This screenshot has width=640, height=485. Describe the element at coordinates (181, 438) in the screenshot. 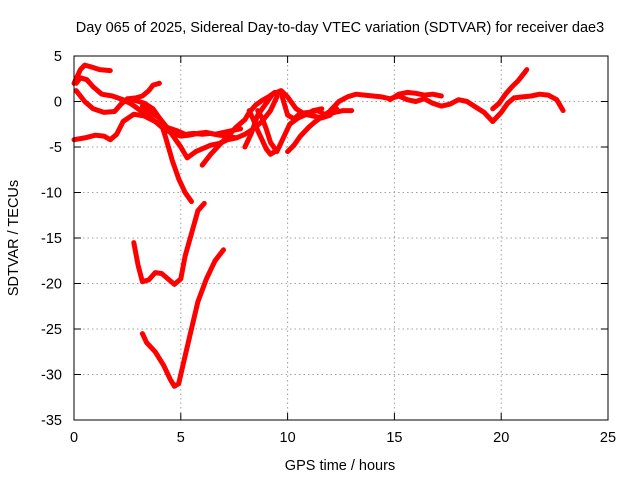

I see `x-tick-label: 5` at that location.